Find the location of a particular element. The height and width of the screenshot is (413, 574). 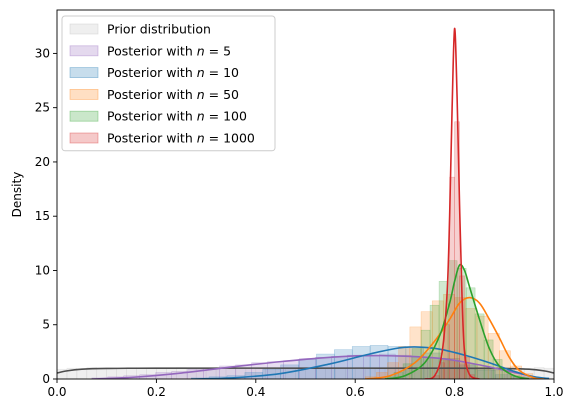

legend-box is located at coordinates (168, 83).